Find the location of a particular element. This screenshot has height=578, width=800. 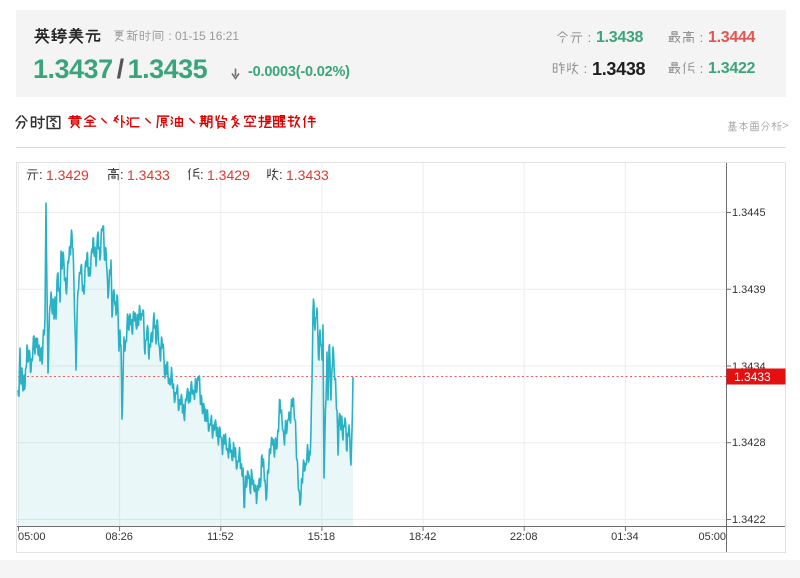

svg-text: 11:52 is located at coordinates (220, 537).